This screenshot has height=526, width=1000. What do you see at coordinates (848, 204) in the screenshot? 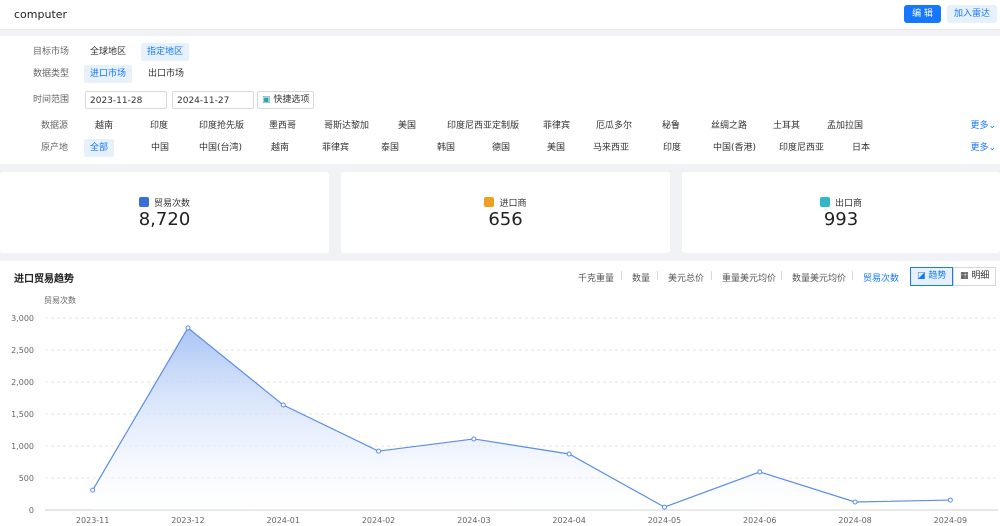
I see `stat-label: 出口商` at bounding box center [848, 204].